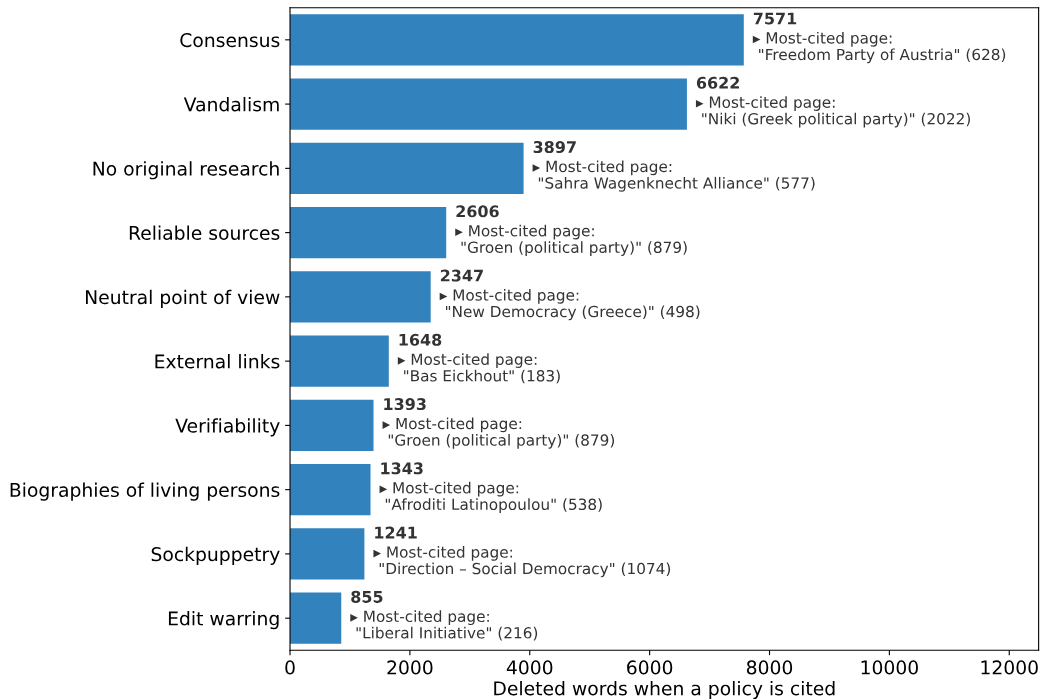  What do you see at coordinates (396, 532) in the screenshot?
I see `data-label: 1241` at bounding box center [396, 532].